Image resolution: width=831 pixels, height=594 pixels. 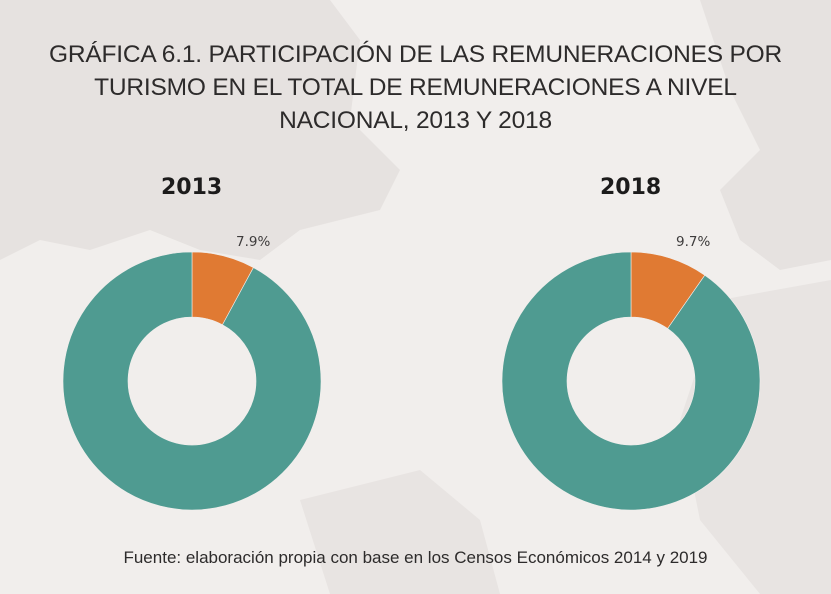 I want to click on chart-title-2018: 2018, so click(x=631, y=187).